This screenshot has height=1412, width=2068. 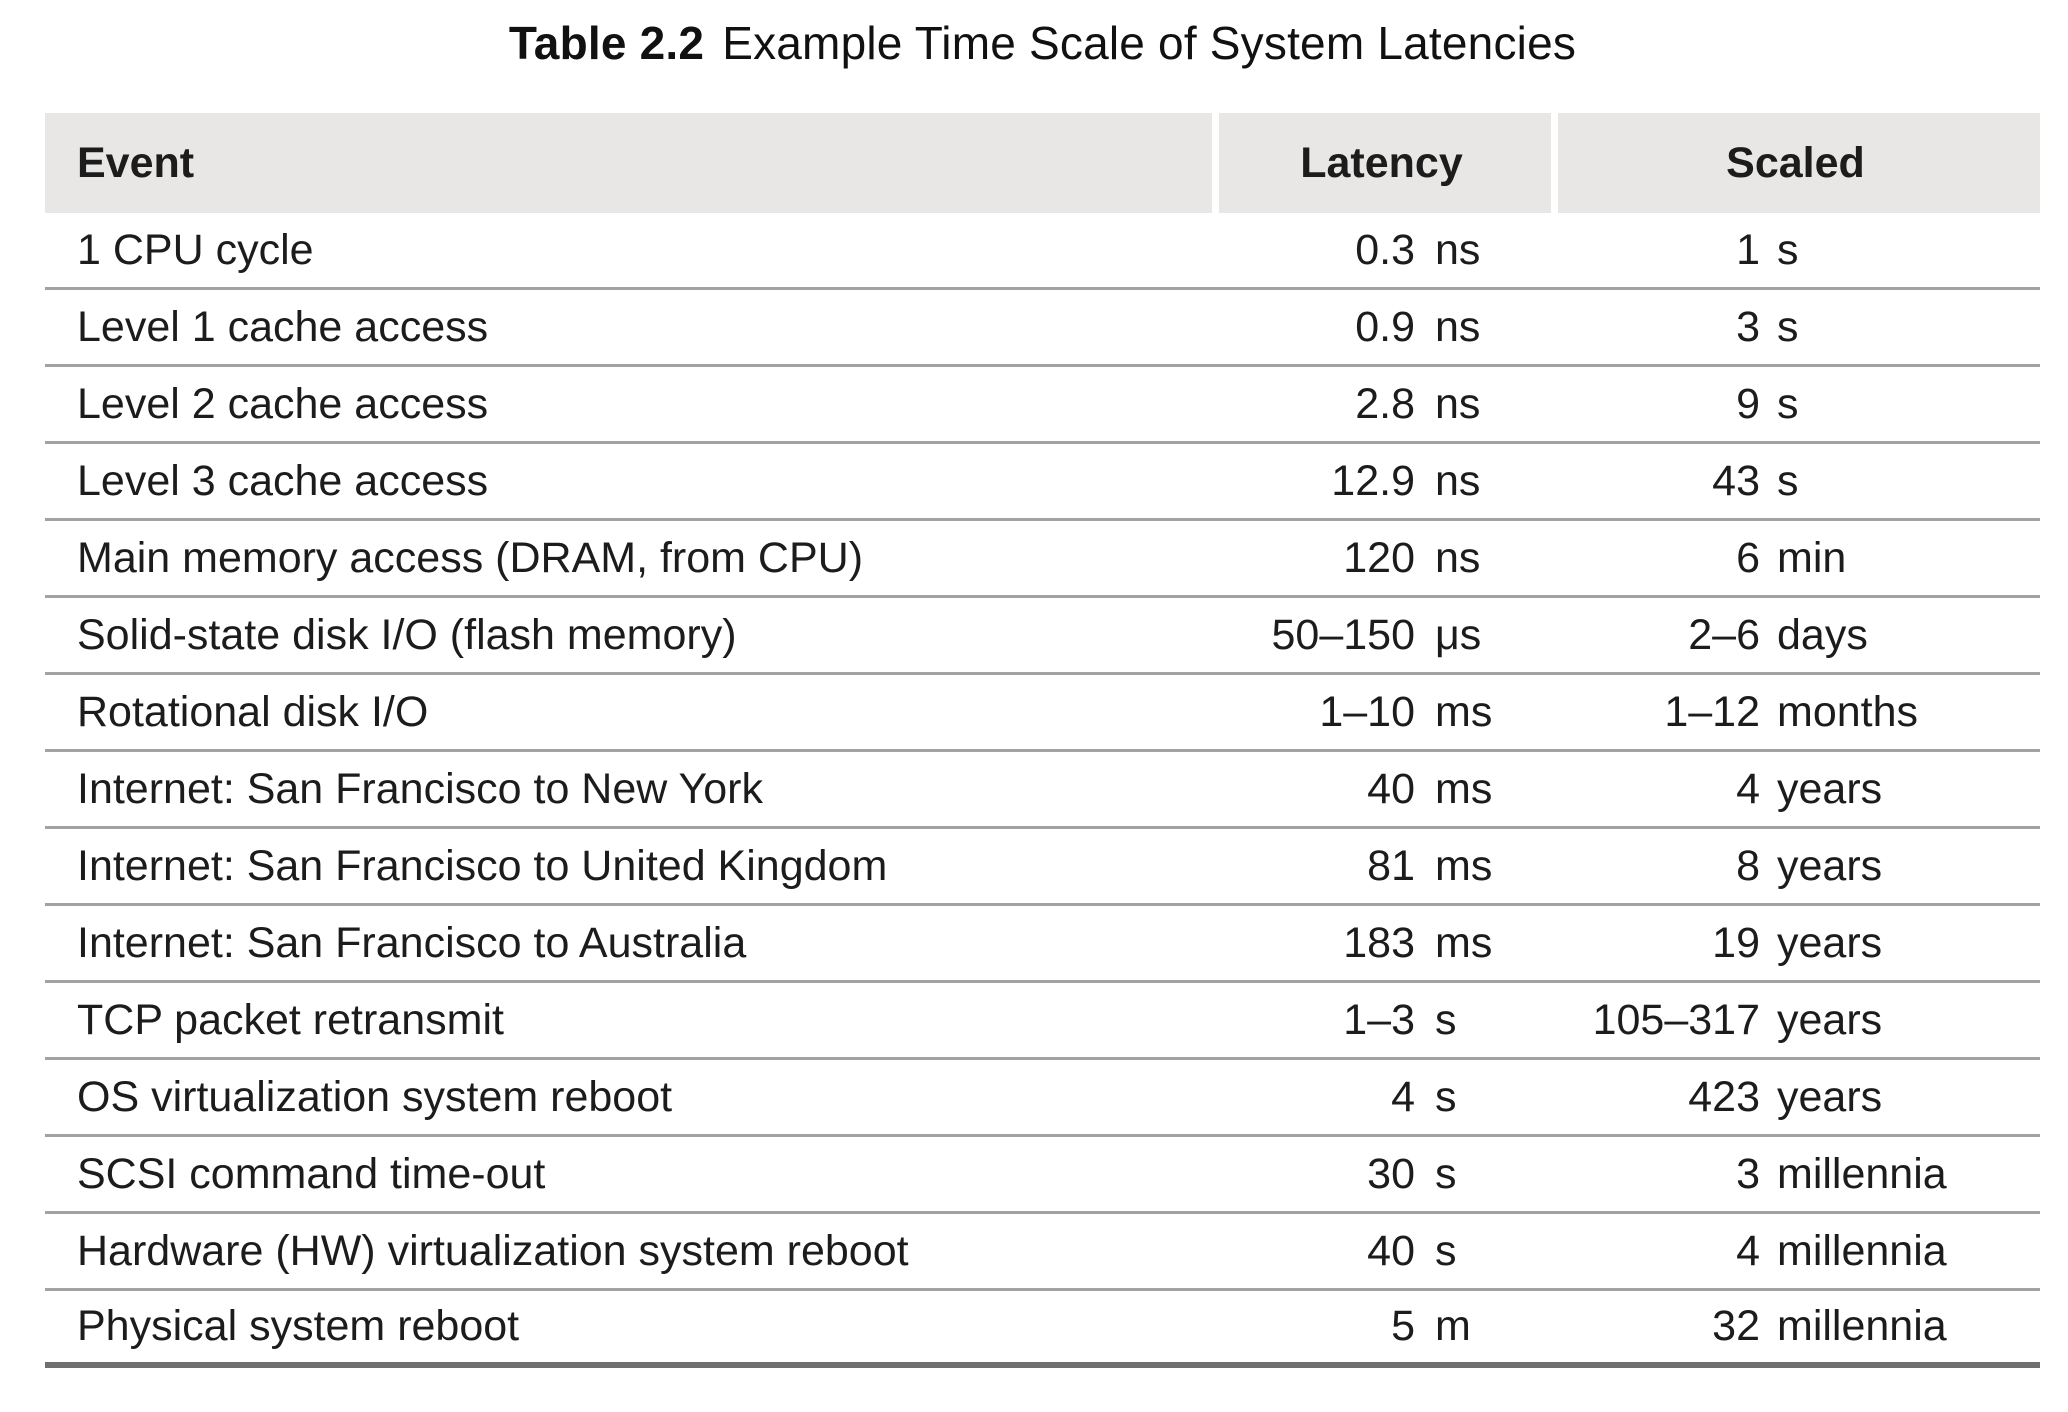 I want to click on scaled-value: 423, so click(x=1724, y=1096).